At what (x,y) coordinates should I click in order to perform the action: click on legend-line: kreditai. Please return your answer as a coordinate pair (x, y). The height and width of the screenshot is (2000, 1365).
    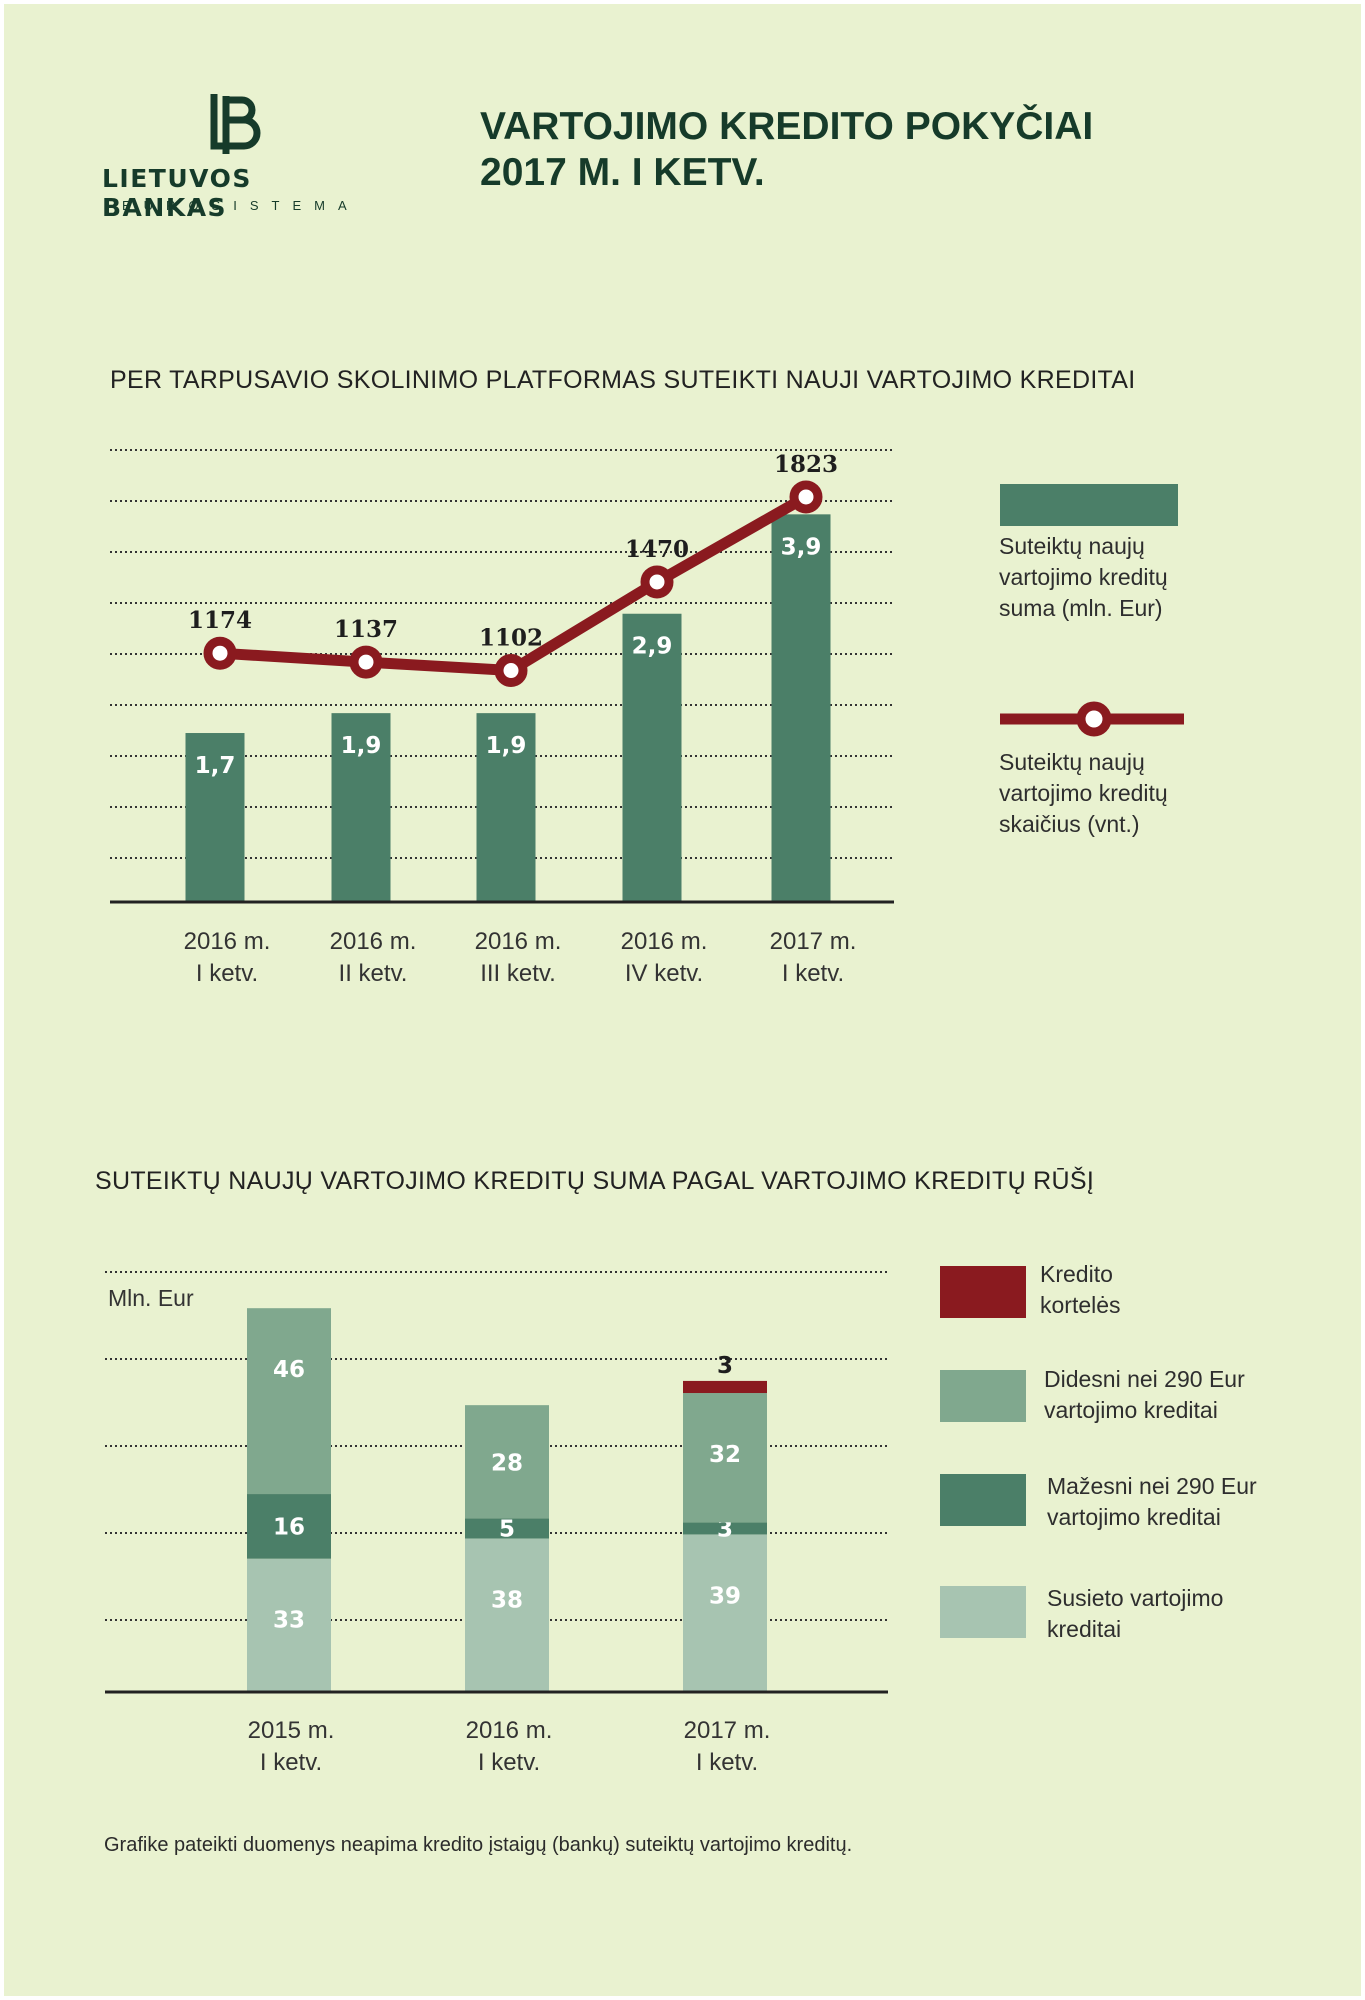
    Looking at the image, I should click on (1084, 1629).